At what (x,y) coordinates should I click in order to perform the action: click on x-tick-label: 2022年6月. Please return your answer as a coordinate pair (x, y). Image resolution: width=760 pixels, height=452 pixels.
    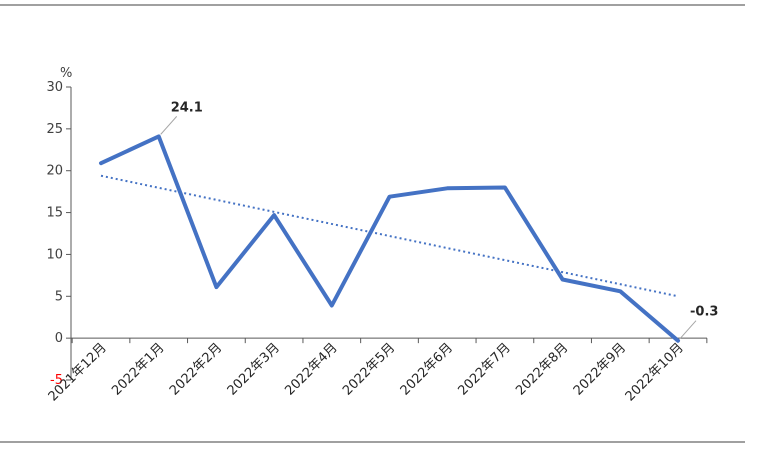
    Looking at the image, I should click on (427, 369).